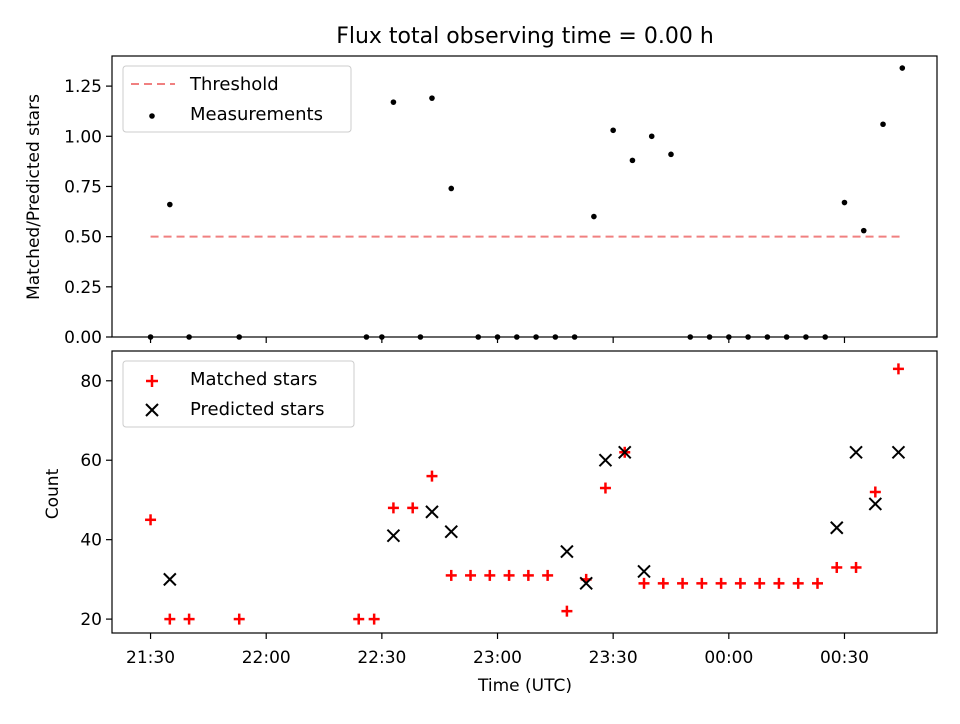  I want to click on legend-measurements-swatch, so click(152, 116).